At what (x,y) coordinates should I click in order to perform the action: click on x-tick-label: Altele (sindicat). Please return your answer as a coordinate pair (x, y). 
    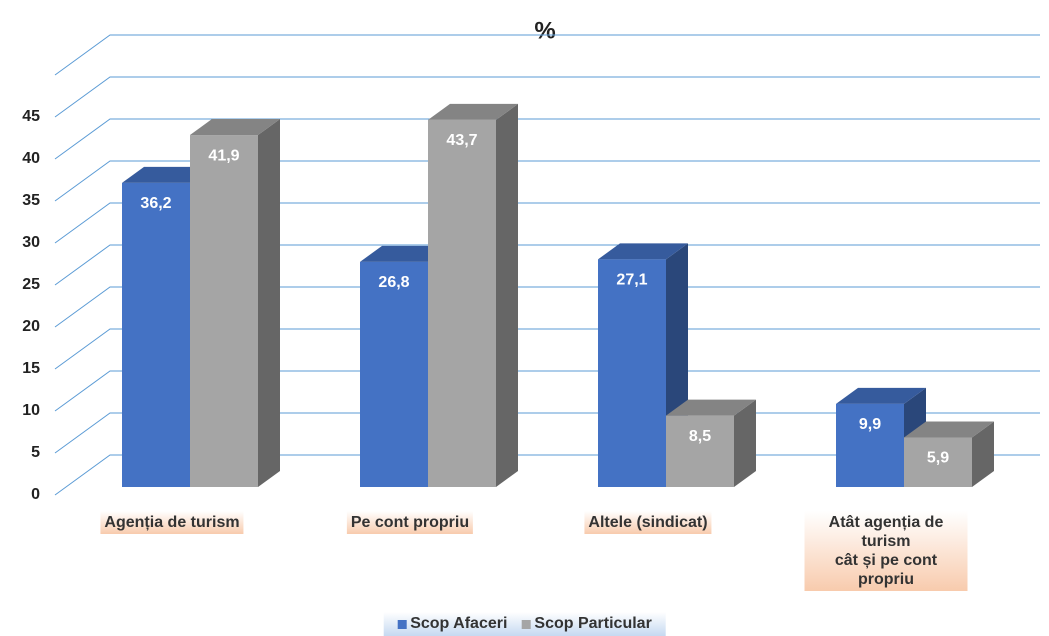
    Looking at the image, I should click on (648, 522).